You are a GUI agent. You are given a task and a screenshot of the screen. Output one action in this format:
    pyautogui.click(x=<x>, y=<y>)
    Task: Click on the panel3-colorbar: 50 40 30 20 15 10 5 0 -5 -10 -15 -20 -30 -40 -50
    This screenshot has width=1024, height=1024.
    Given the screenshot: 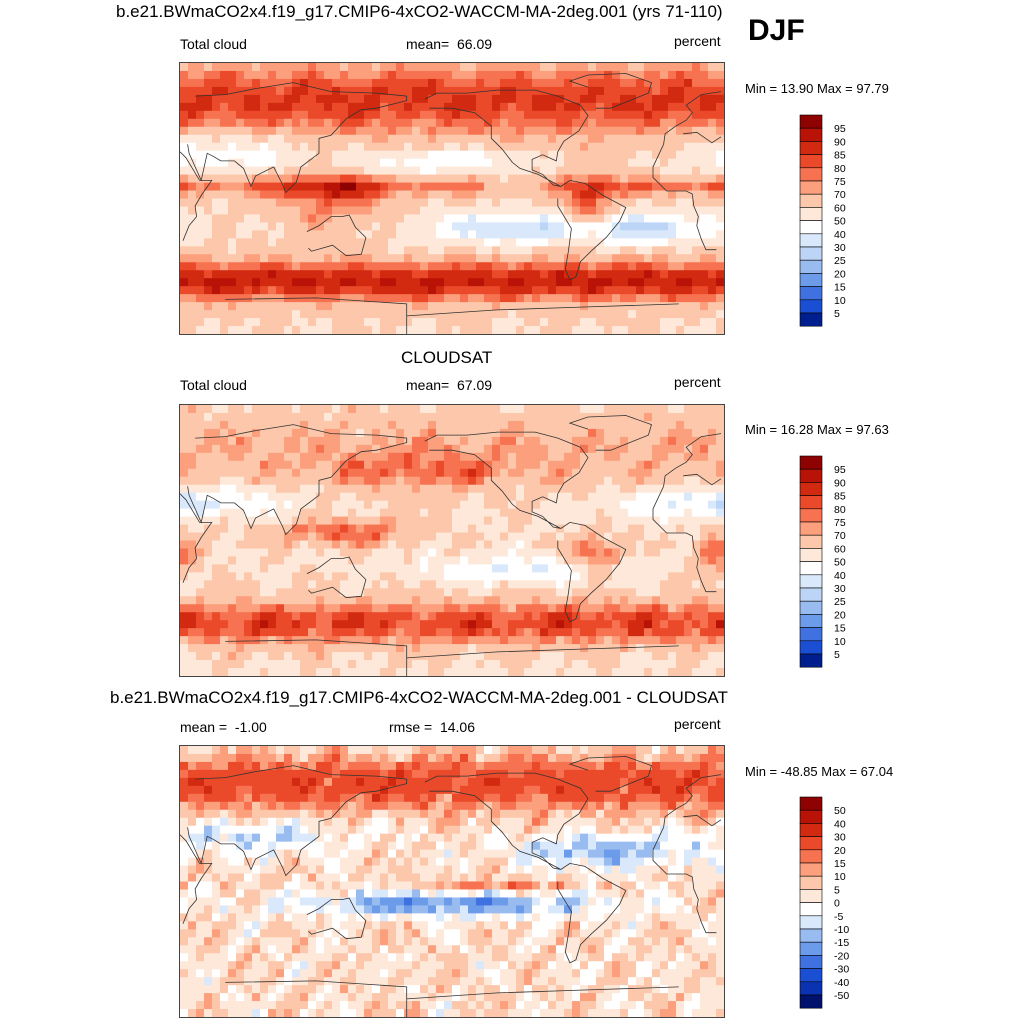 What is the action you would take?
    pyautogui.click(x=834, y=903)
    